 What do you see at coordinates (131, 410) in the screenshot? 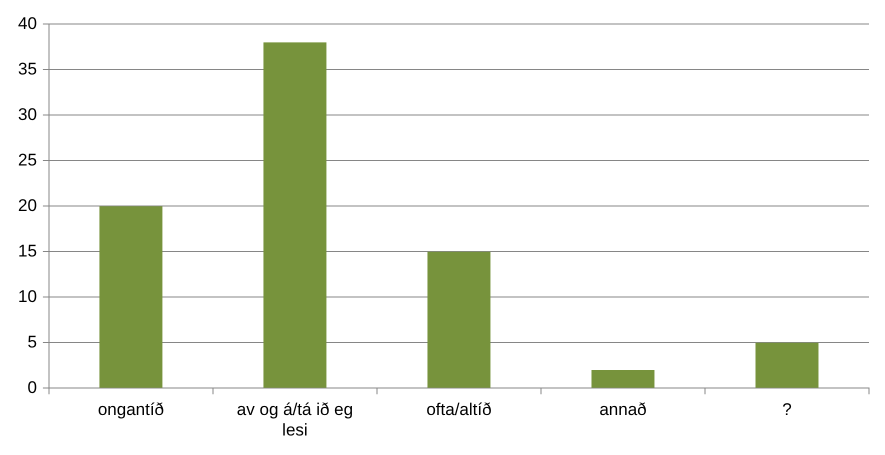
I see `x-tick-label: ongantíð` at bounding box center [131, 410].